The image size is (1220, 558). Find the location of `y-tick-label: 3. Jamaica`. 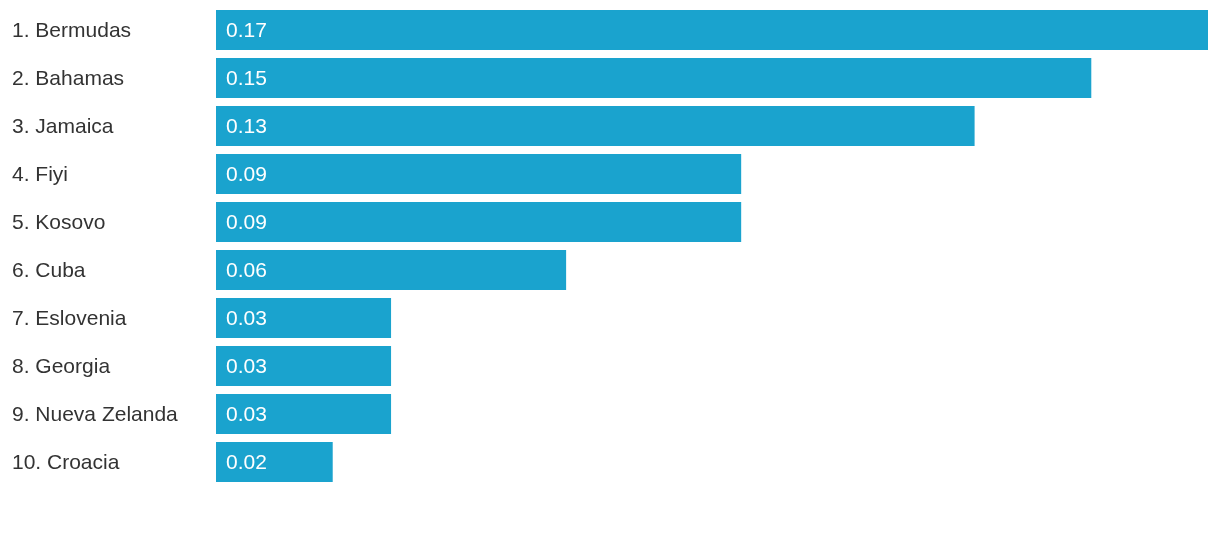

y-tick-label: 3. Jamaica is located at coordinates (63, 126).